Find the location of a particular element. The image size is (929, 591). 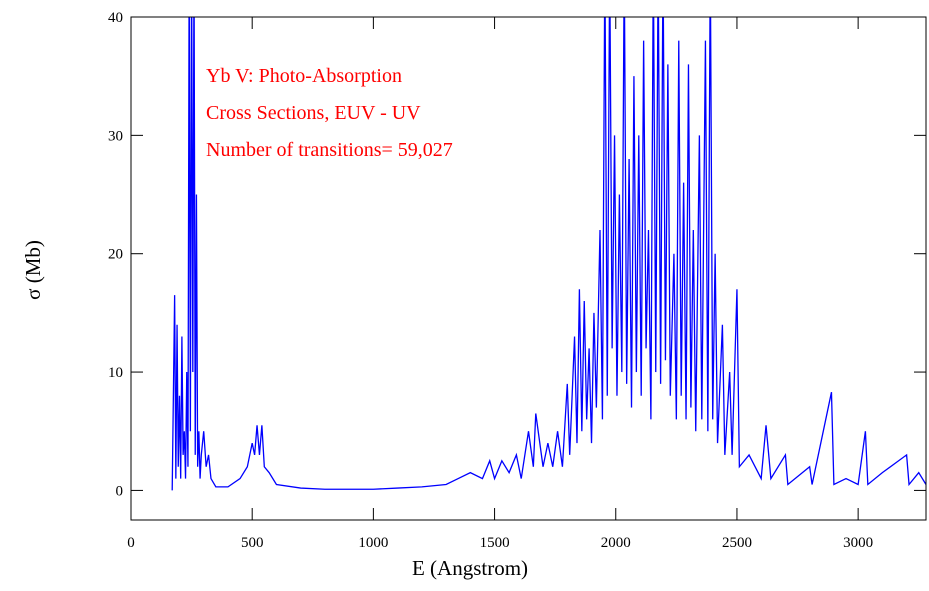

y-tick-label: 40 is located at coordinates (115, 18).